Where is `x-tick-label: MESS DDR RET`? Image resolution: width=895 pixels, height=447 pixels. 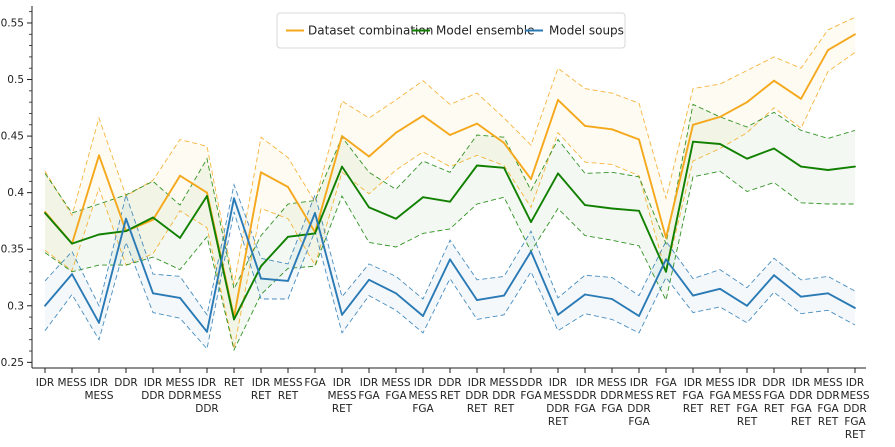
x-tick-label: MESS DDR RET is located at coordinates (503, 396).